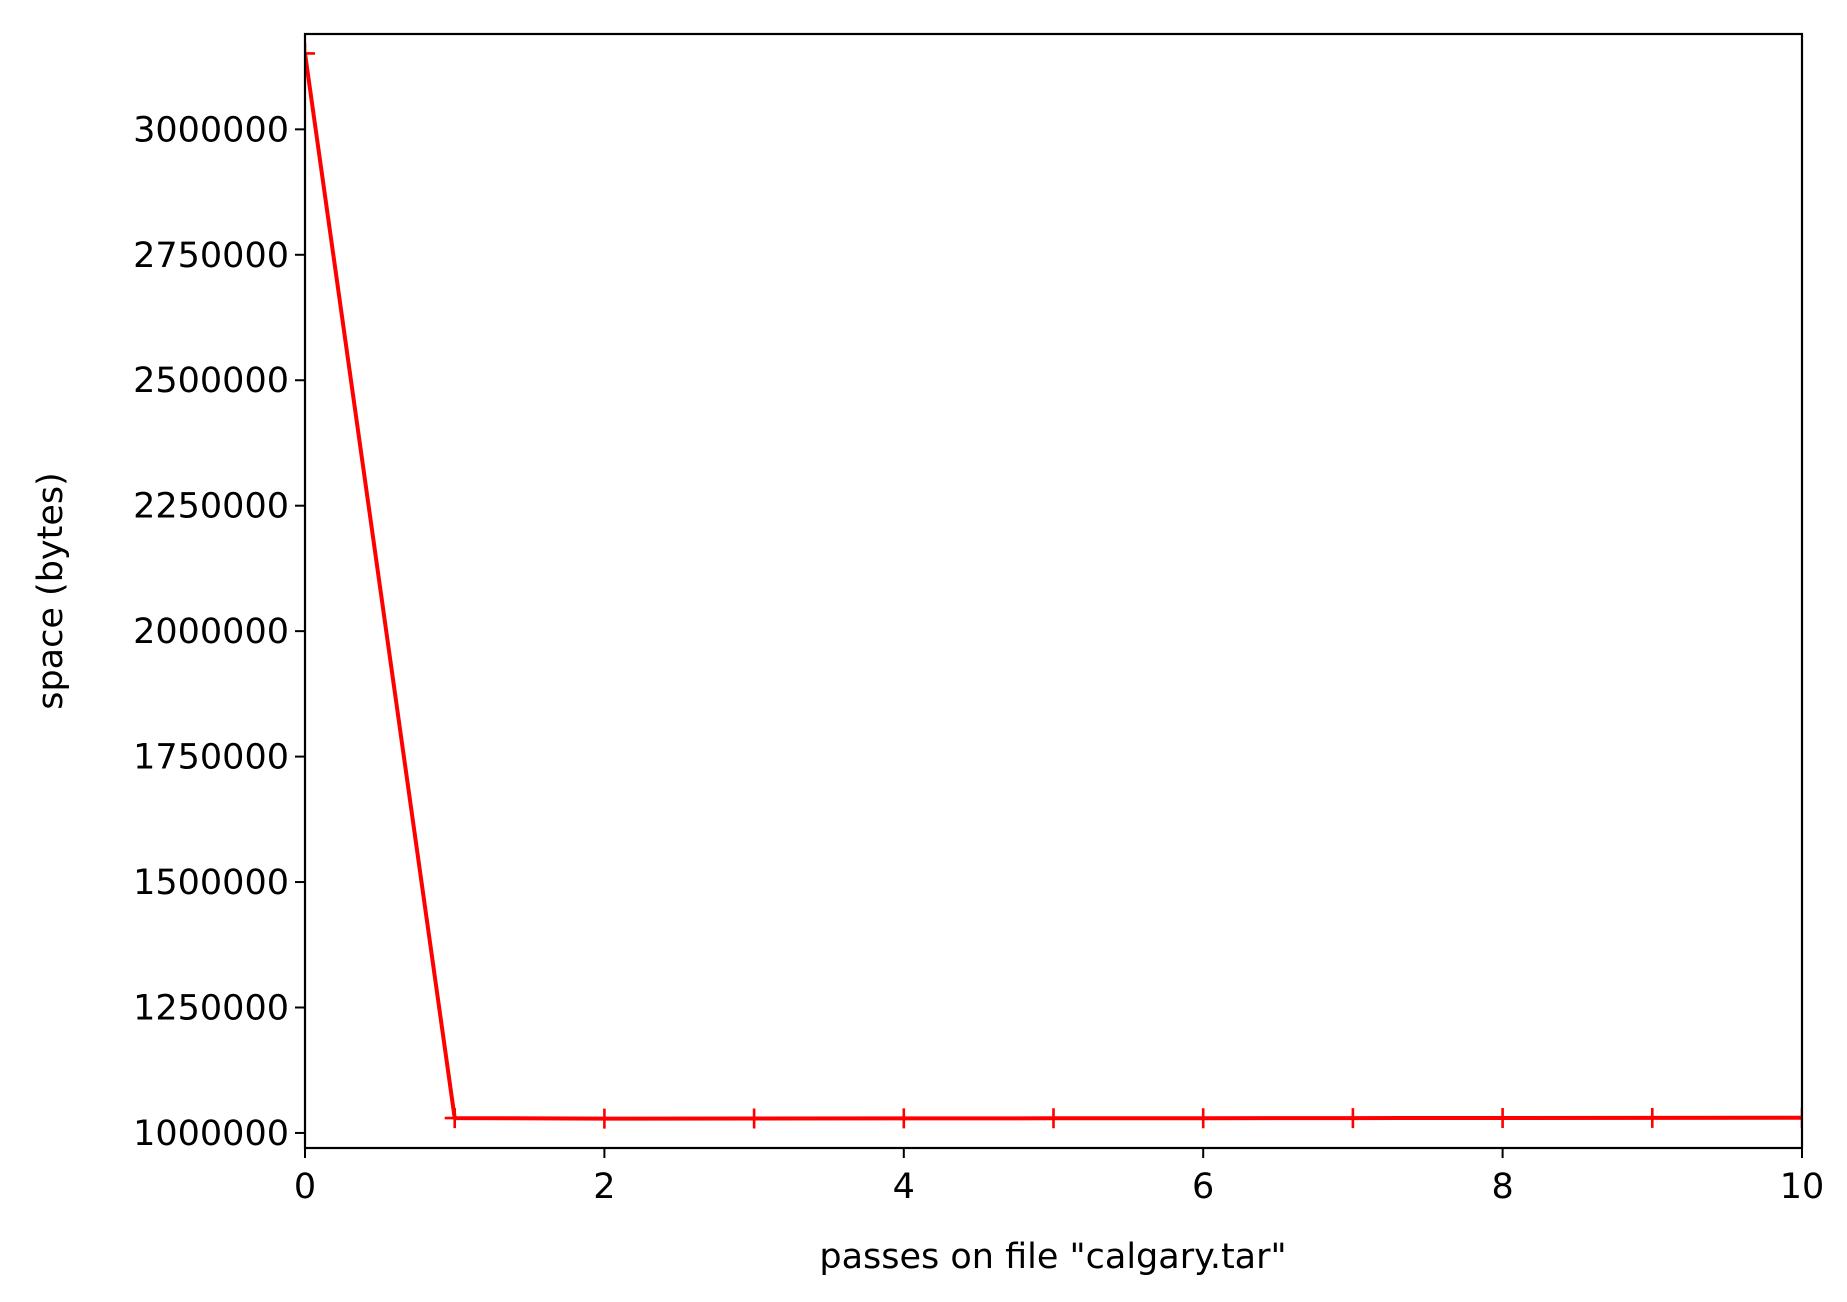  What do you see at coordinates (211, 256) in the screenshot?
I see `y-tick-label: 2750000` at bounding box center [211, 256].